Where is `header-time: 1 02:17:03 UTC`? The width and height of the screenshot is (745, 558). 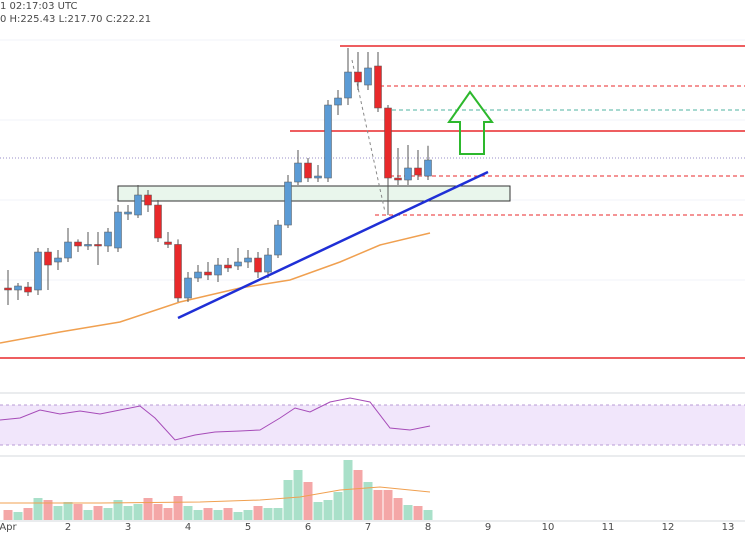
header-time: 1 02:17:03 UTC is located at coordinates (38, 6).